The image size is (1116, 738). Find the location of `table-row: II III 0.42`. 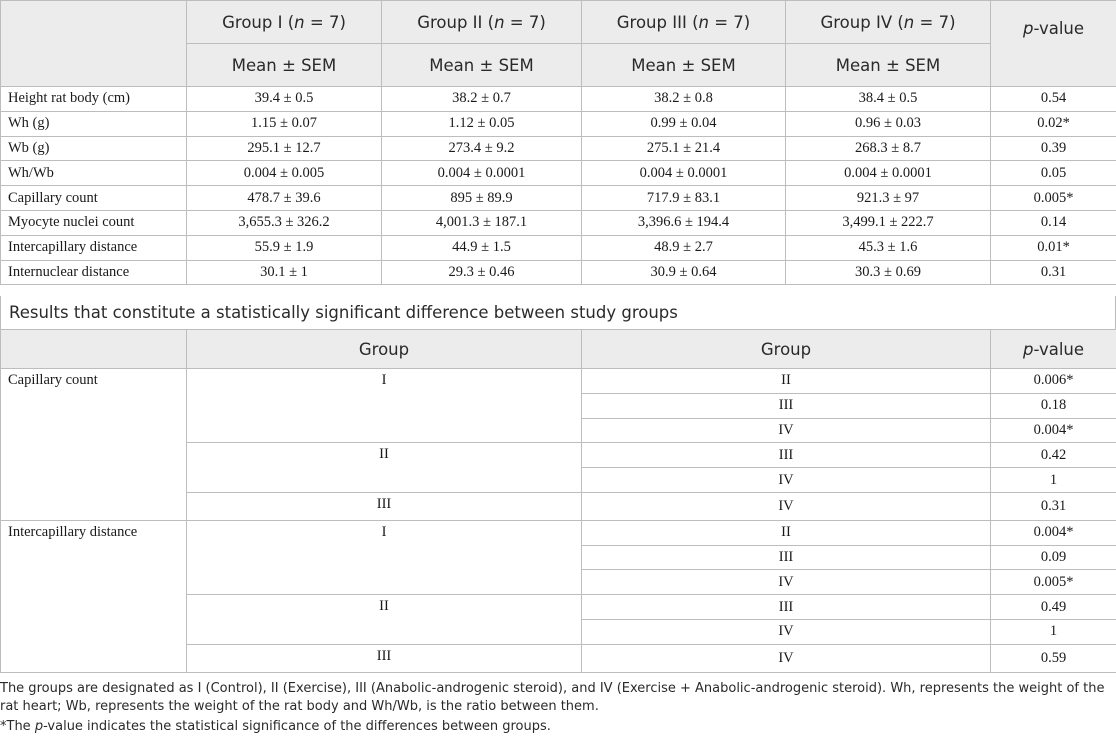

table-row: II III 0.42 is located at coordinates (558, 467).